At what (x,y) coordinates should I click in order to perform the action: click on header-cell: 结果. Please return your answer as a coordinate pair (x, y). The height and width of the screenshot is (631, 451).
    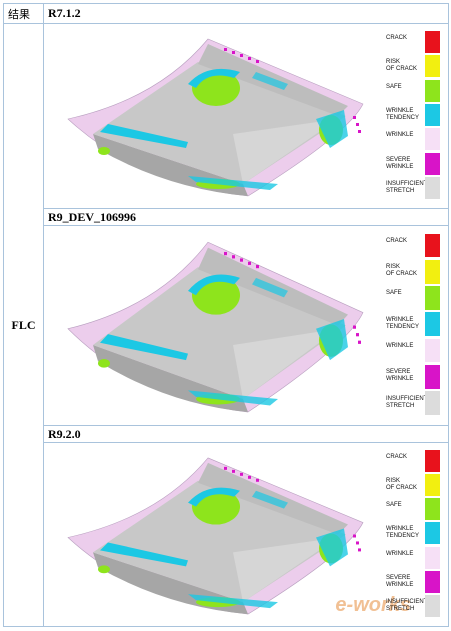
    Looking at the image, I should click on (23, 13).